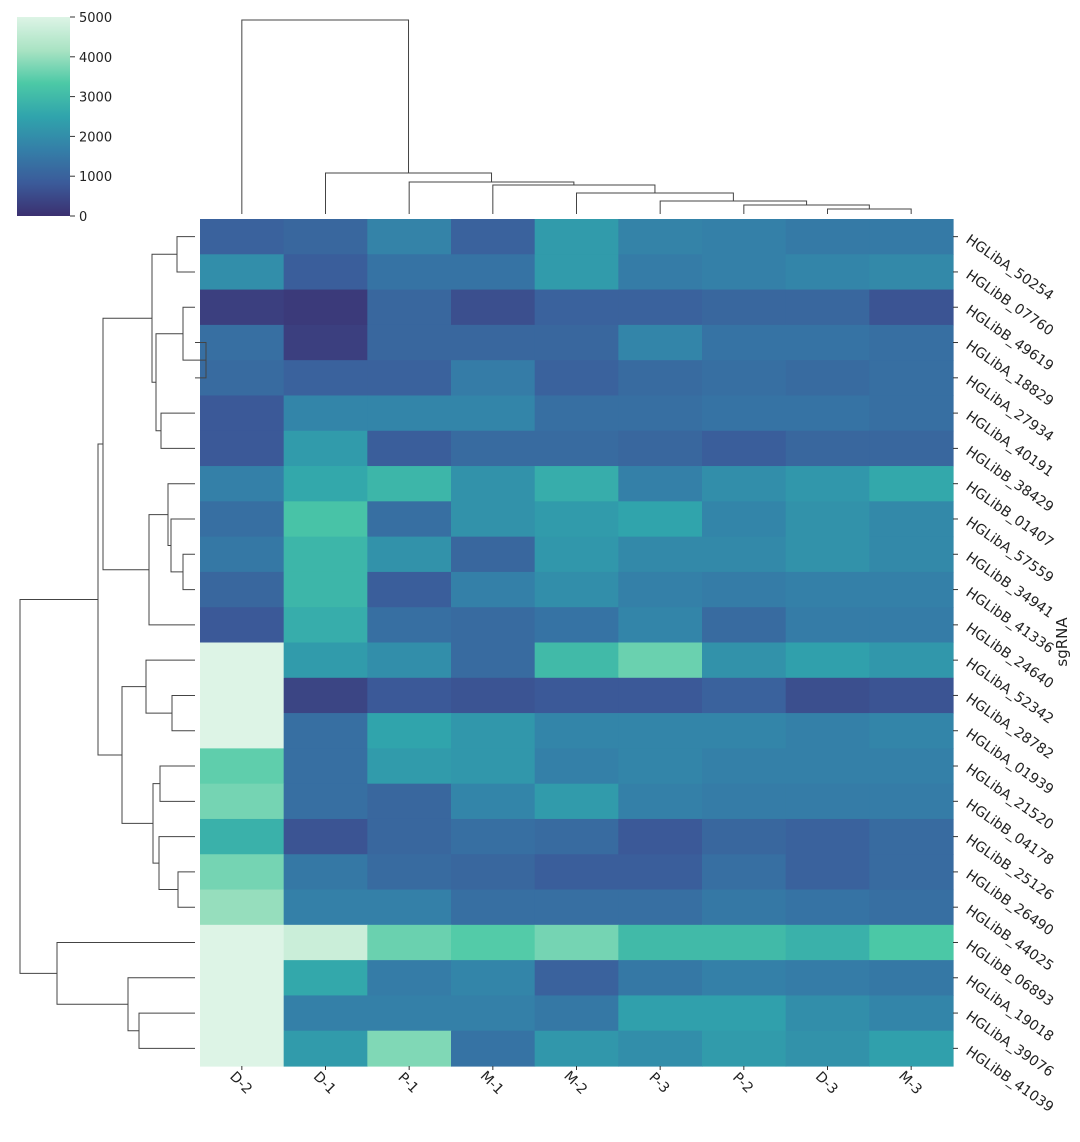  What do you see at coordinates (659, 1083) in the screenshot?
I see `x-tick-label: P-3` at bounding box center [659, 1083].